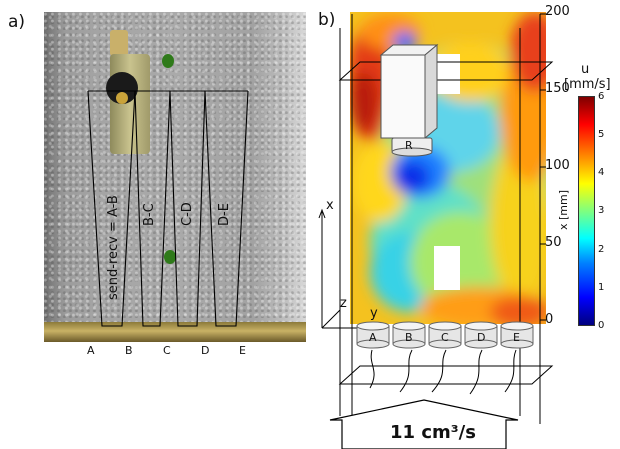 The image size is (620, 449). I want to click on transducer-a, so click(373, 335).